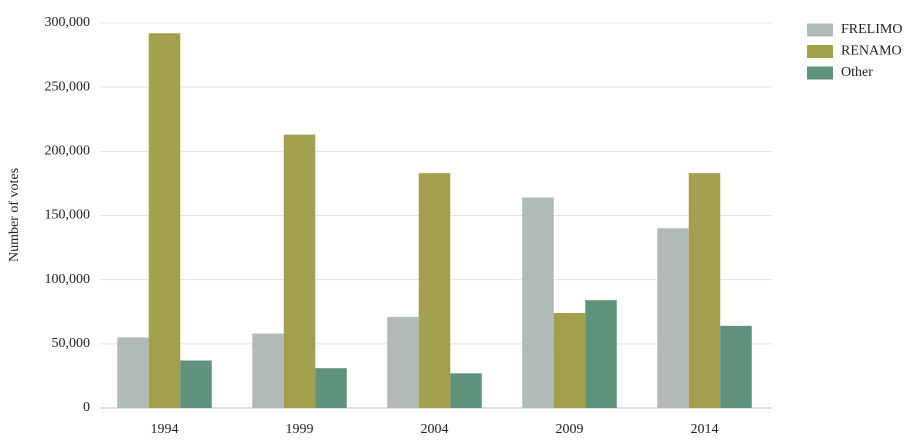 This screenshot has height=443, width=915. What do you see at coordinates (68, 86) in the screenshot?
I see `y-tick-label: 250,000` at bounding box center [68, 86].